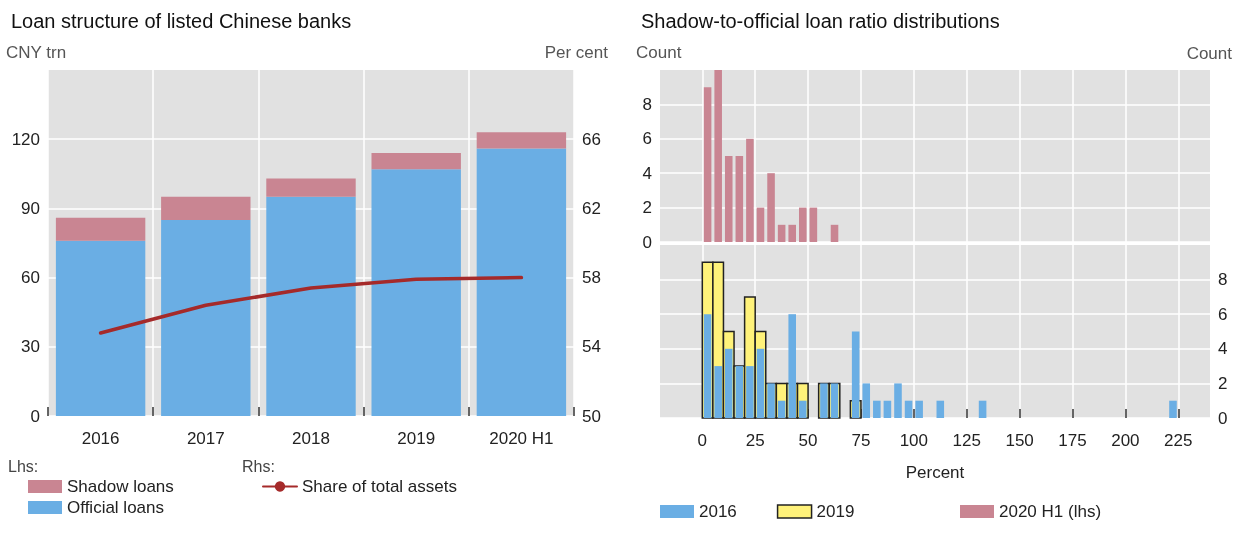 This screenshot has height=533, width=1244. What do you see at coordinates (591, 416) in the screenshot?
I see `y2-tick-label: 50` at bounding box center [591, 416].